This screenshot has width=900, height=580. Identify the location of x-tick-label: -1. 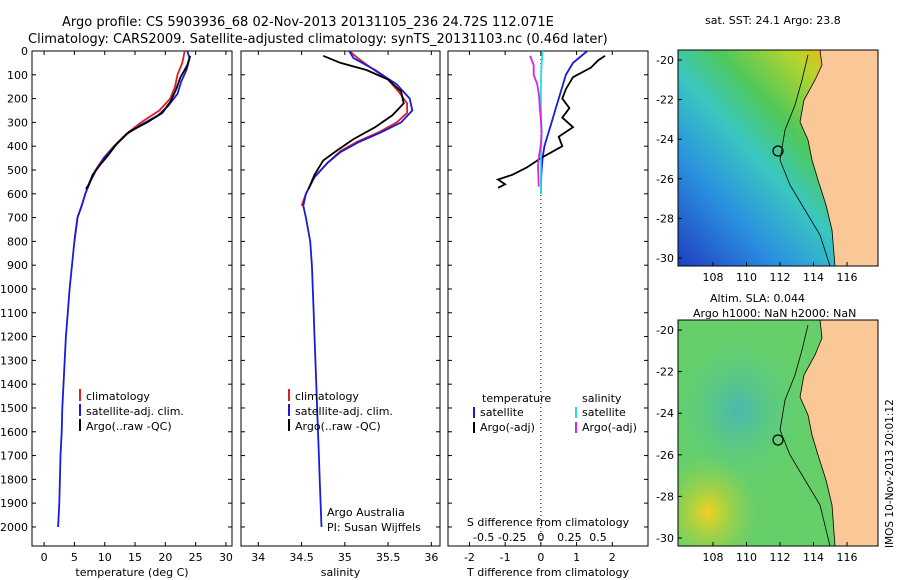
(505, 557).